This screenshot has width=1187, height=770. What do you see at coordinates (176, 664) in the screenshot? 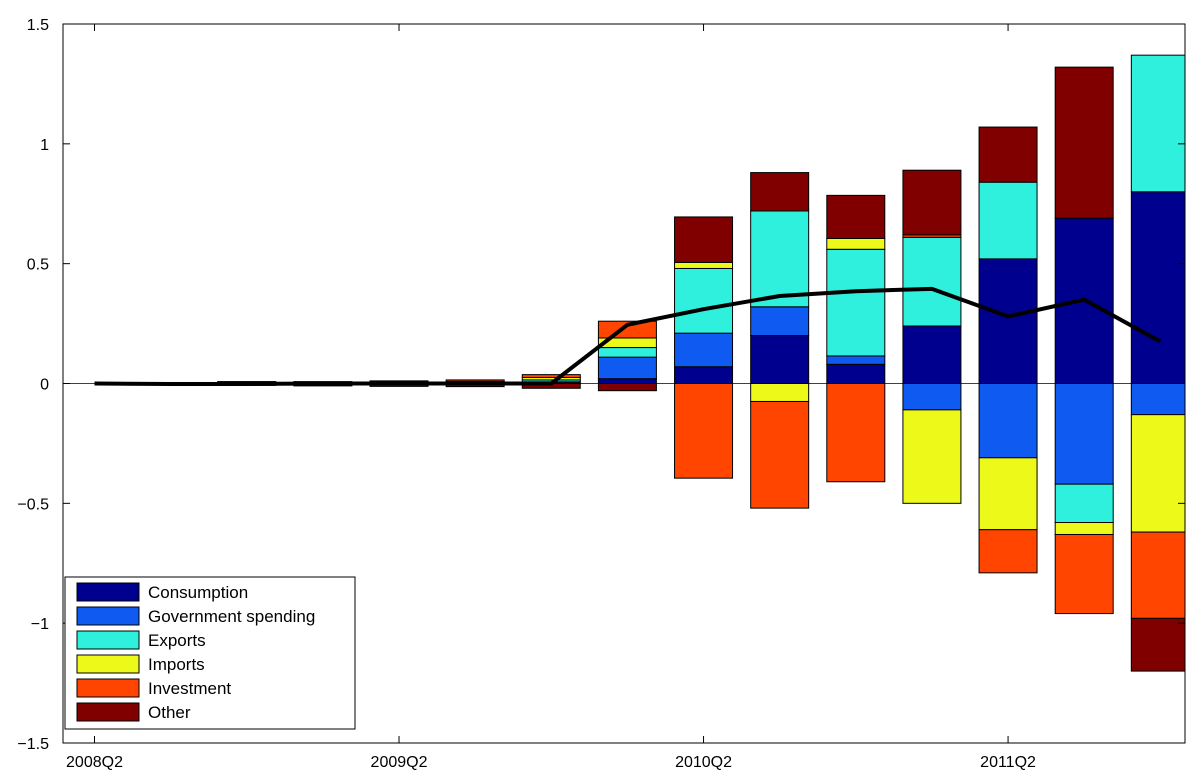
I see `legend-label: Imports` at bounding box center [176, 664].